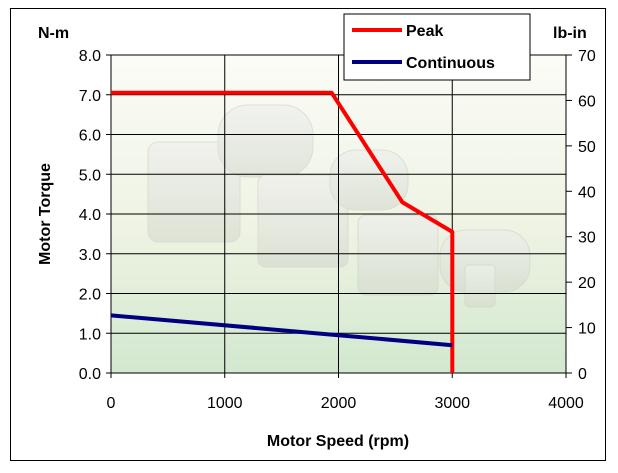  What do you see at coordinates (587, 192) in the screenshot?
I see `y2-tick-label: 40` at bounding box center [587, 192].